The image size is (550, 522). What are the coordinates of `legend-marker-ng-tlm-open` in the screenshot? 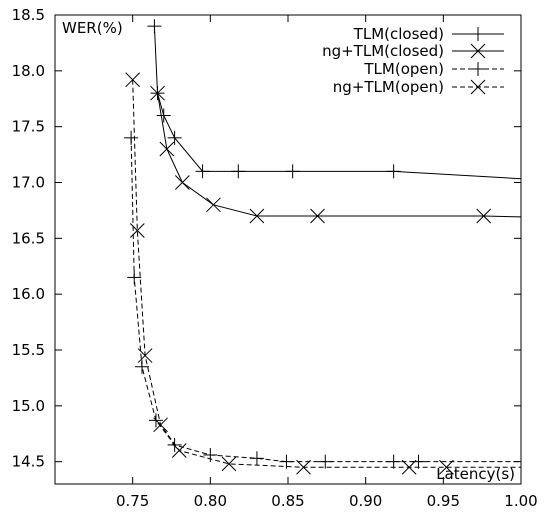 It's located at (478, 87).